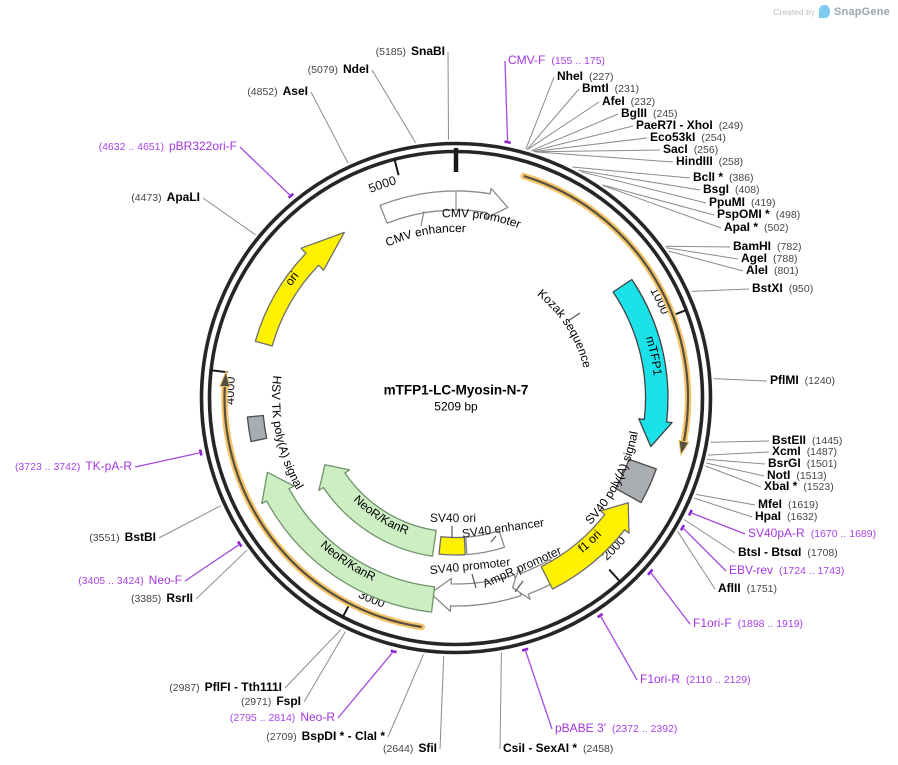 The width and height of the screenshot is (898, 765). I want to click on feature-mtfp1, so click(642, 363).